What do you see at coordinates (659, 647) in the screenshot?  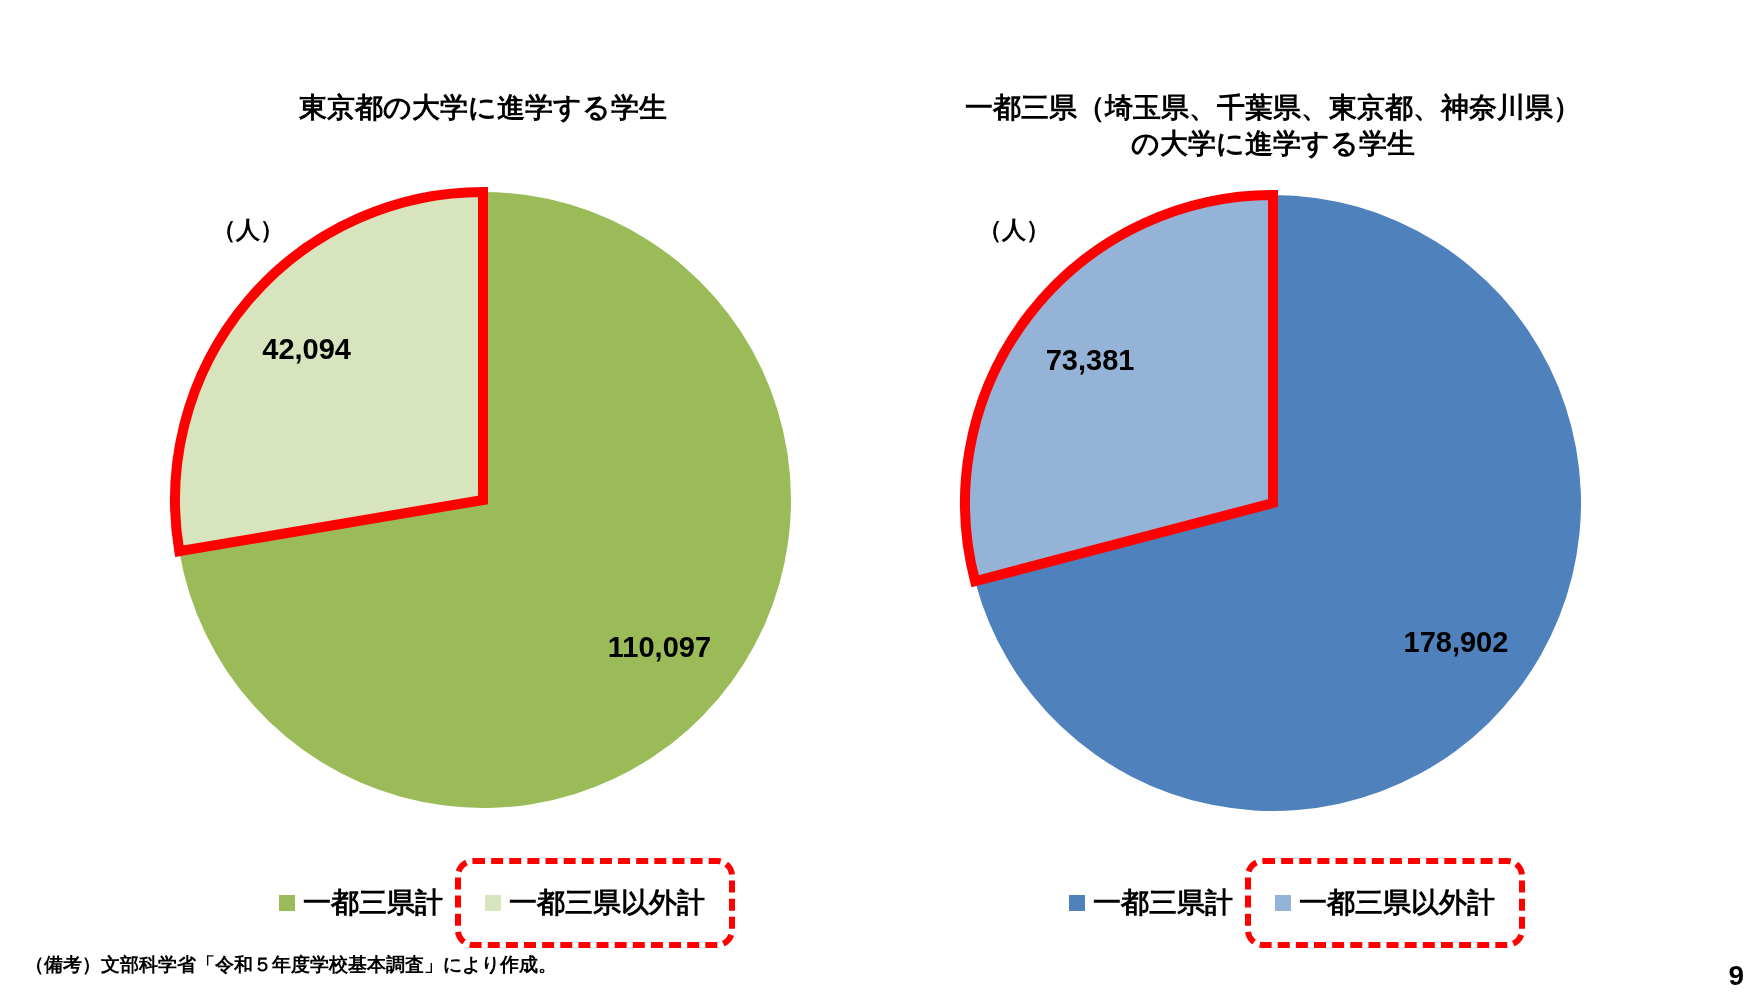 I see `data-label: 110,097` at bounding box center [659, 647].